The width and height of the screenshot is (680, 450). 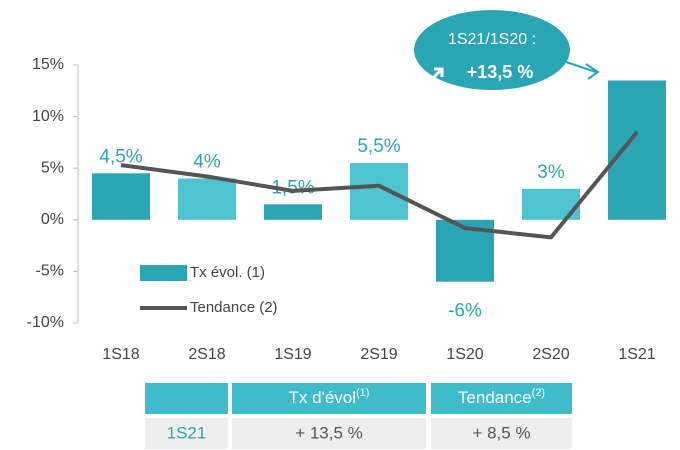 What do you see at coordinates (206, 354) in the screenshot?
I see `x-tick-label: 2S18` at bounding box center [206, 354].